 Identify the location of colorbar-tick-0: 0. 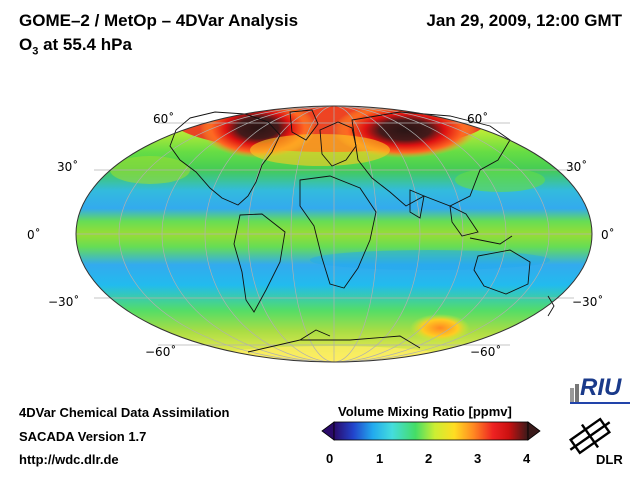
(330, 458).